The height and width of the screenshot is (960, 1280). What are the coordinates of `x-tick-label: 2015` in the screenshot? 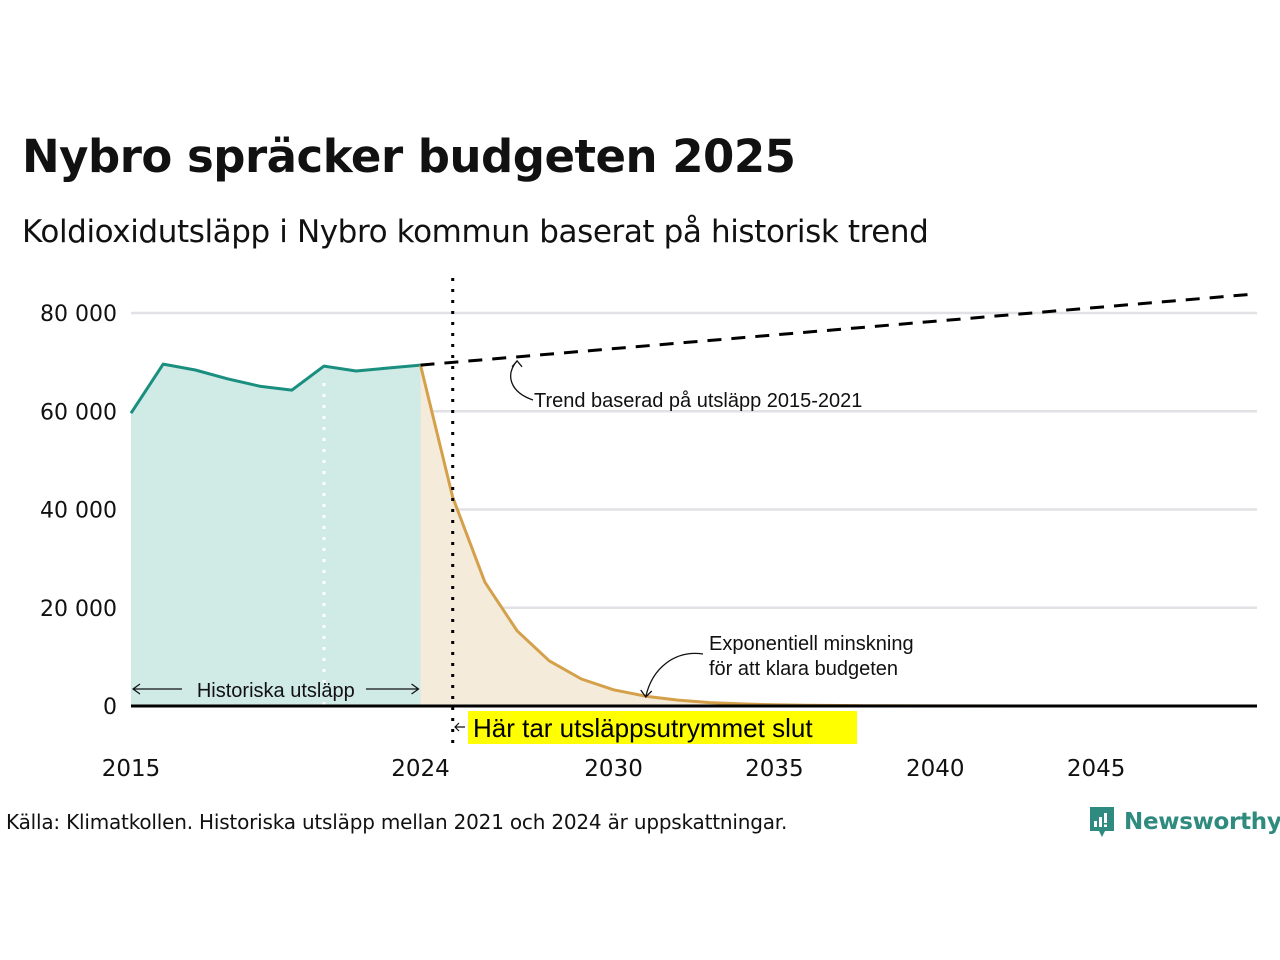 It's located at (131, 769).